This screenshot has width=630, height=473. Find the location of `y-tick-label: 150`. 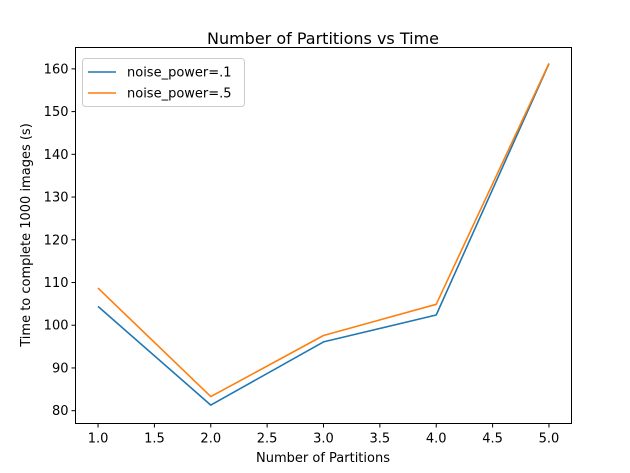

y-tick-label: 150 is located at coordinates (56, 112).